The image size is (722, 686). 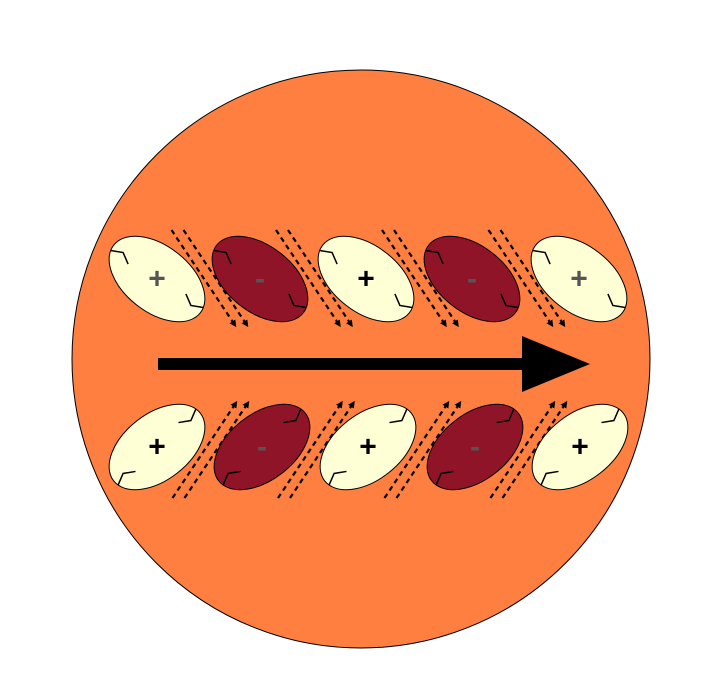 I want to click on bottom-row: + - + - +, so click(x=368, y=449).